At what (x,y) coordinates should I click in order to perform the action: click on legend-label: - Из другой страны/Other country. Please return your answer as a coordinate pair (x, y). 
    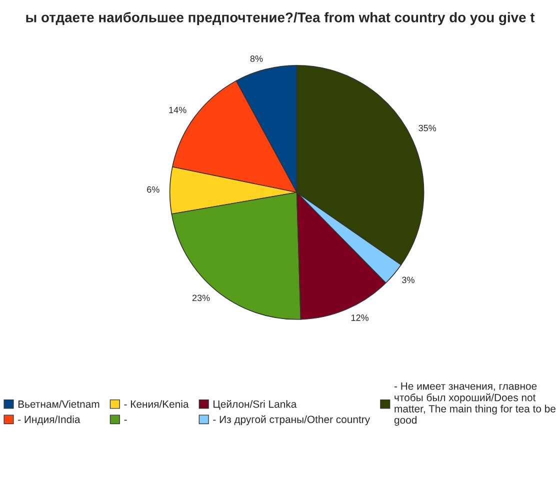
    Looking at the image, I should click on (291, 420).